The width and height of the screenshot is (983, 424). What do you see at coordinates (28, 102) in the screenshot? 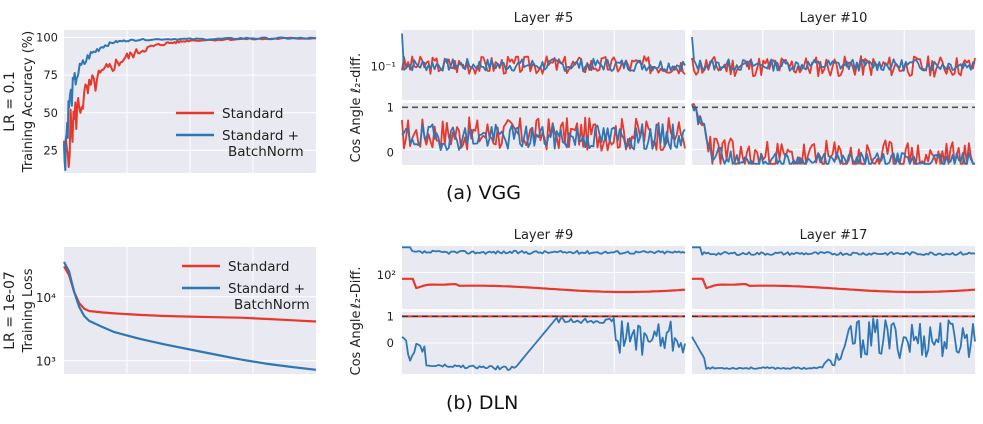
I see `y-axis-label: Training Accuracy (%)` at bounding box center [28, 102].